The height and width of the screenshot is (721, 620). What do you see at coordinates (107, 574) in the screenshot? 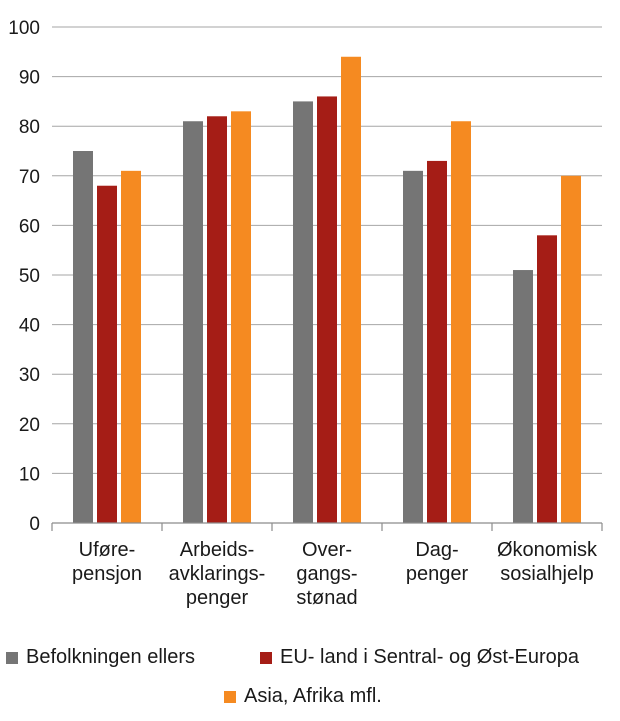
I see `category-label-0-1: pensjon` at bounding box center [107, 574].